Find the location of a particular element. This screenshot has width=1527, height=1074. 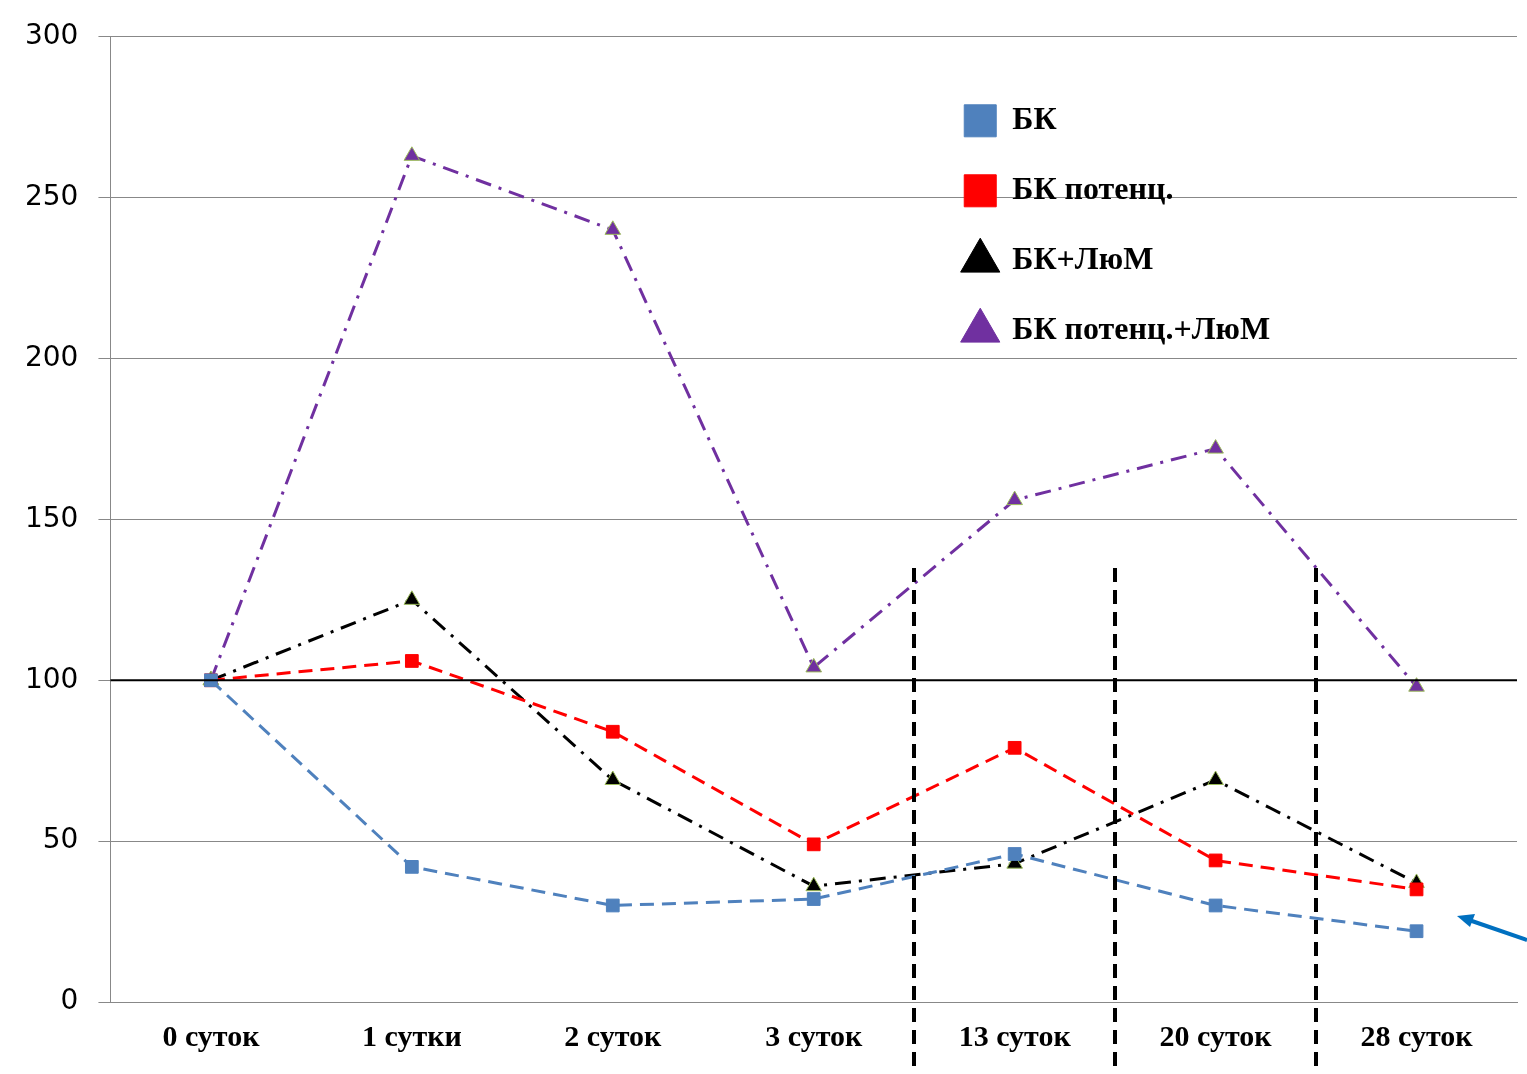

y-tick-label: 300 is located at coordinates (51, 35).